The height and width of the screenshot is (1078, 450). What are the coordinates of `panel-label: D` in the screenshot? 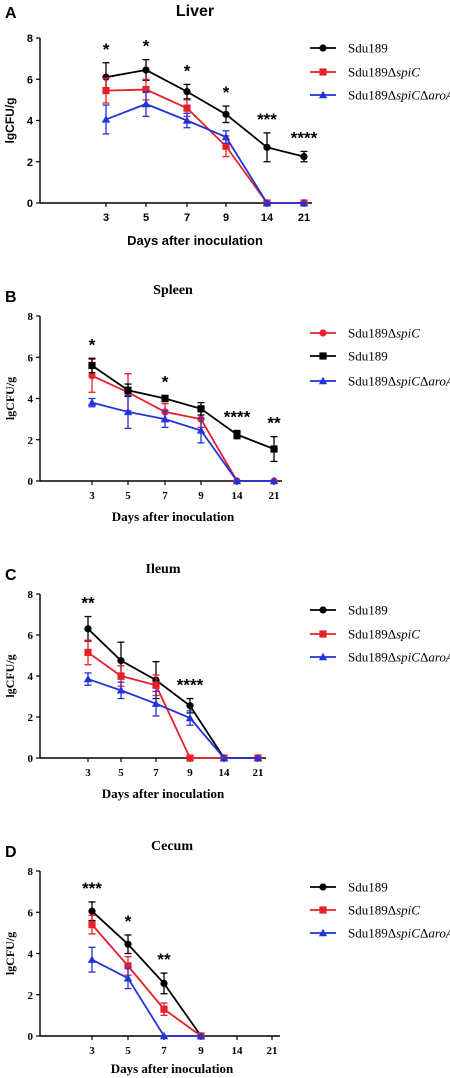 It's located at (11, 852).